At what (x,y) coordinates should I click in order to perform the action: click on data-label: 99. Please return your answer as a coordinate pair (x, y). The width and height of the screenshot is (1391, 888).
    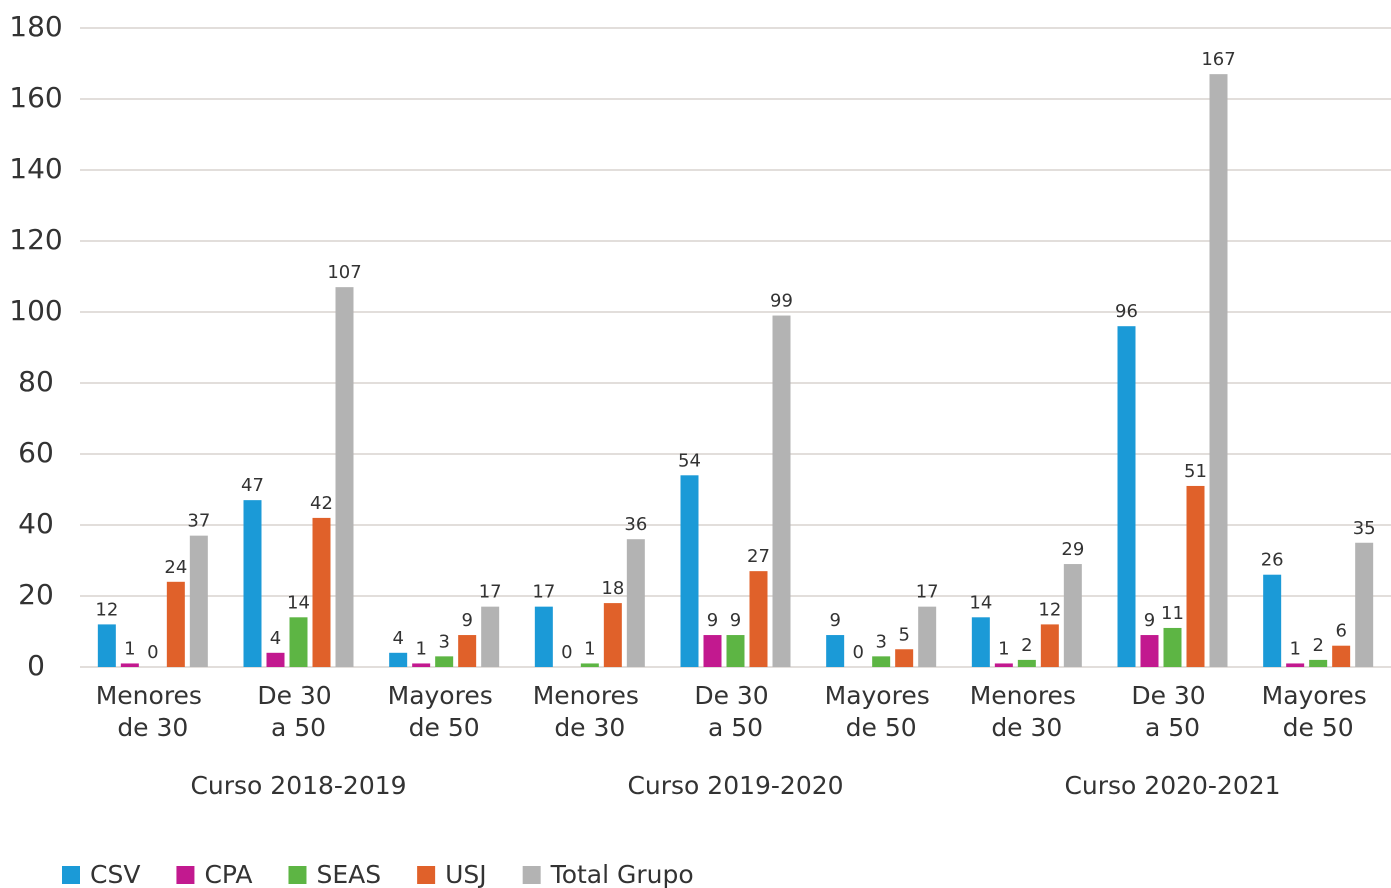
    Looking at the image, I should click on (781, 301).